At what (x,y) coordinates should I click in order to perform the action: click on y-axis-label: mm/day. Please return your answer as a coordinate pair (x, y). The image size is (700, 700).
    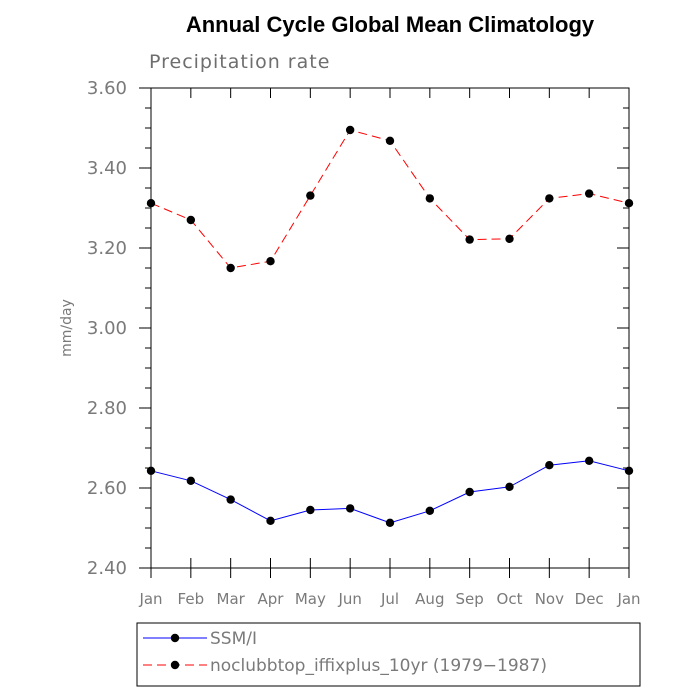
    Looking at the image, I should click on (67, 328).